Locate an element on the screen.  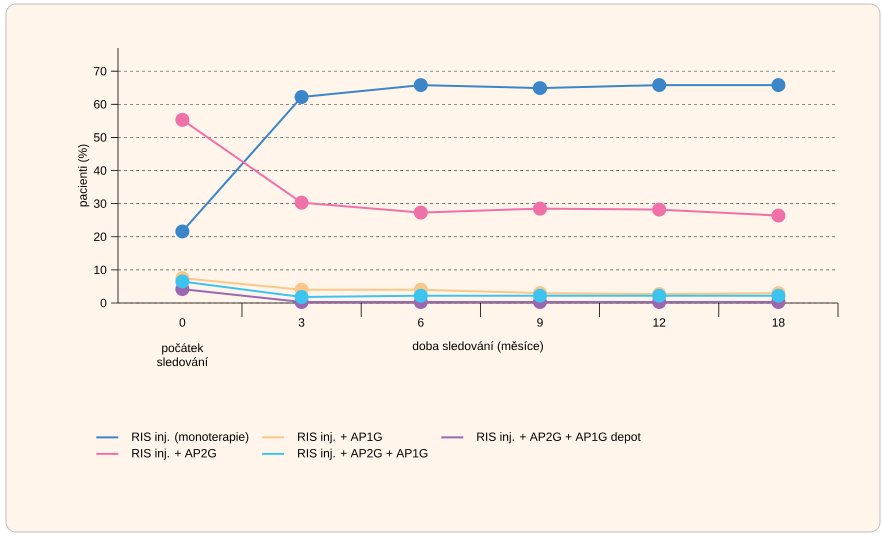
y-tick-label: 50 is located at coordinates (100, 137).